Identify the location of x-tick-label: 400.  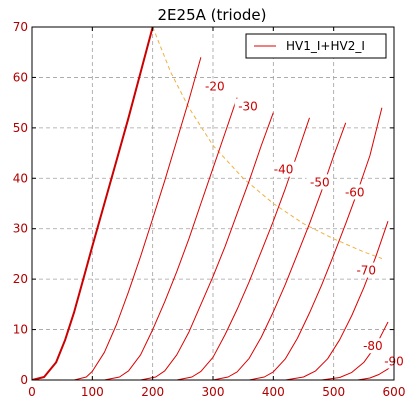
(273, 392).